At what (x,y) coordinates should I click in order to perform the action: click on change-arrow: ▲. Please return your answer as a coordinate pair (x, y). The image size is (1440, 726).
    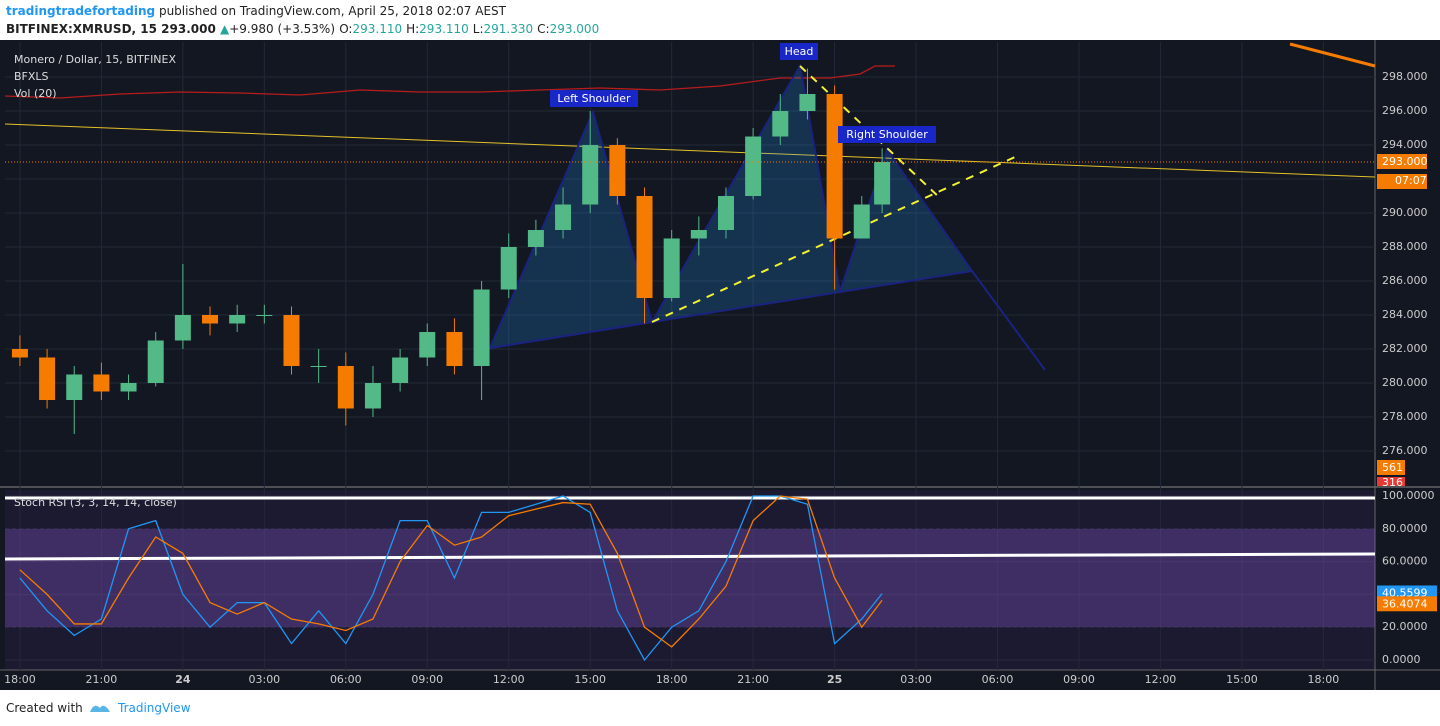
    Looking at the image, I should click on (225, 29).